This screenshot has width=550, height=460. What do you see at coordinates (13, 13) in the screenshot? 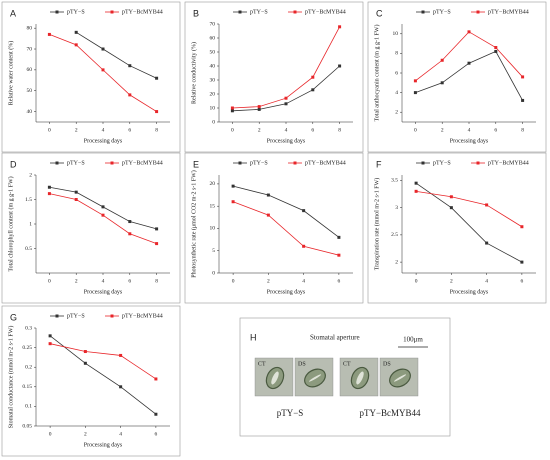
I see `panel-label: A` at bounding box center [13, 13].